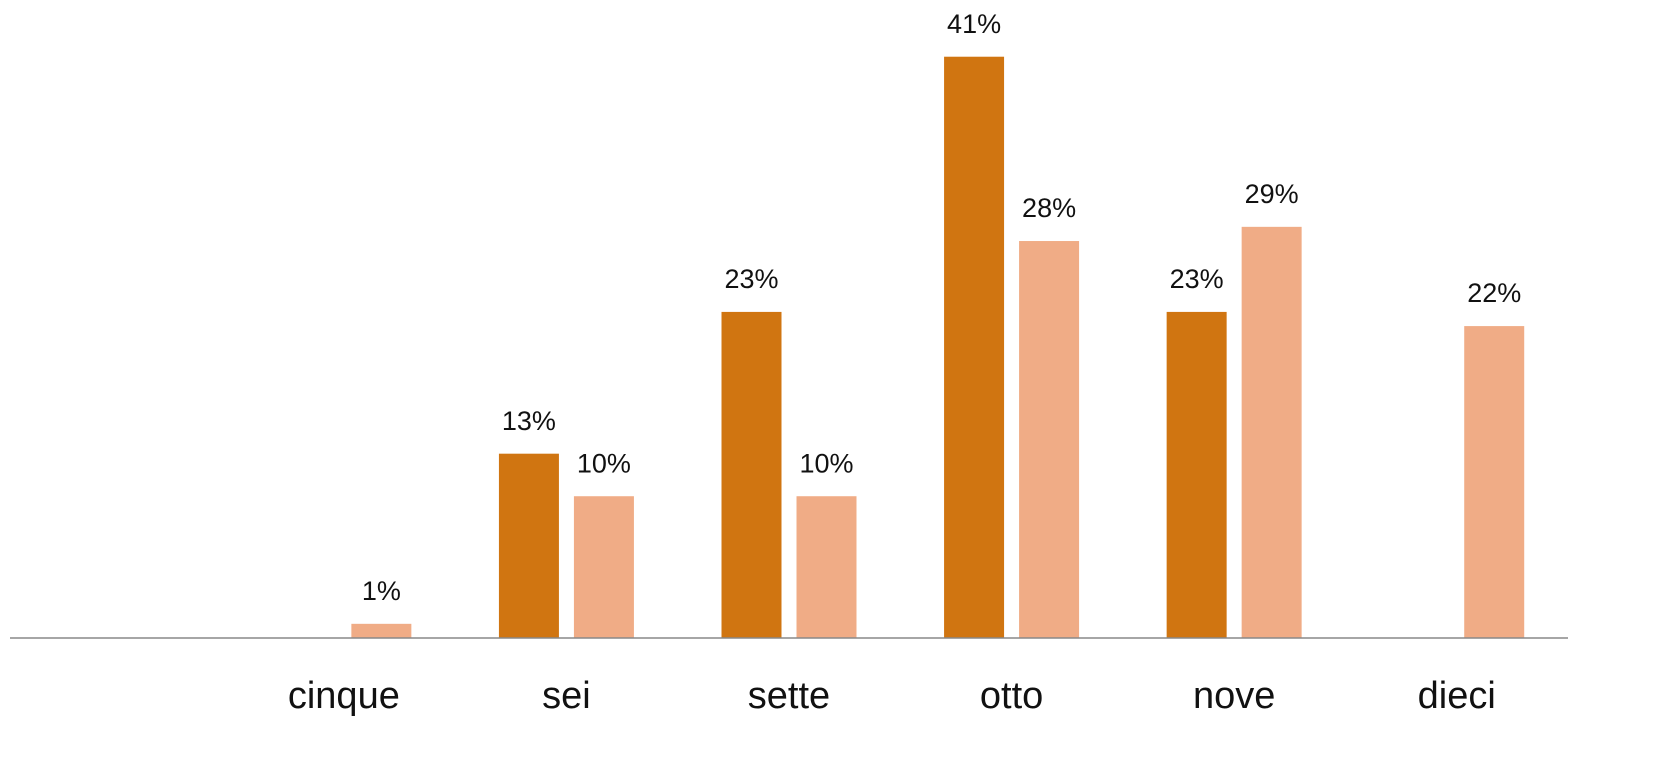  I want to click on value-label: 28%, so click(1049, 208).